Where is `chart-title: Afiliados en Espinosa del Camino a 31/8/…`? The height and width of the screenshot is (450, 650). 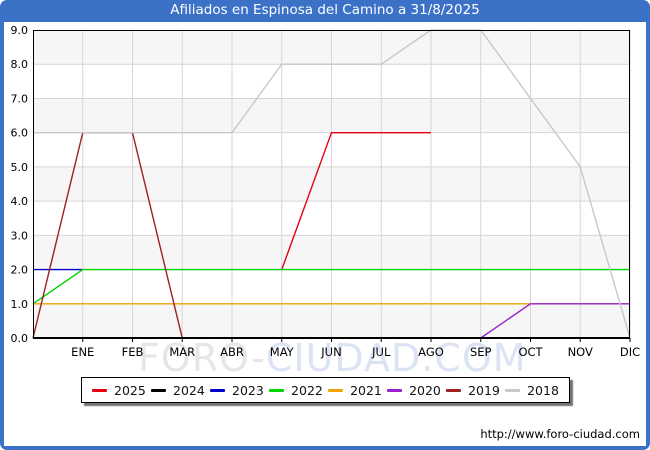
chart-title: Afiliados en Espinosa del Camino a 31/8/… is located at coordinates (325, 10).